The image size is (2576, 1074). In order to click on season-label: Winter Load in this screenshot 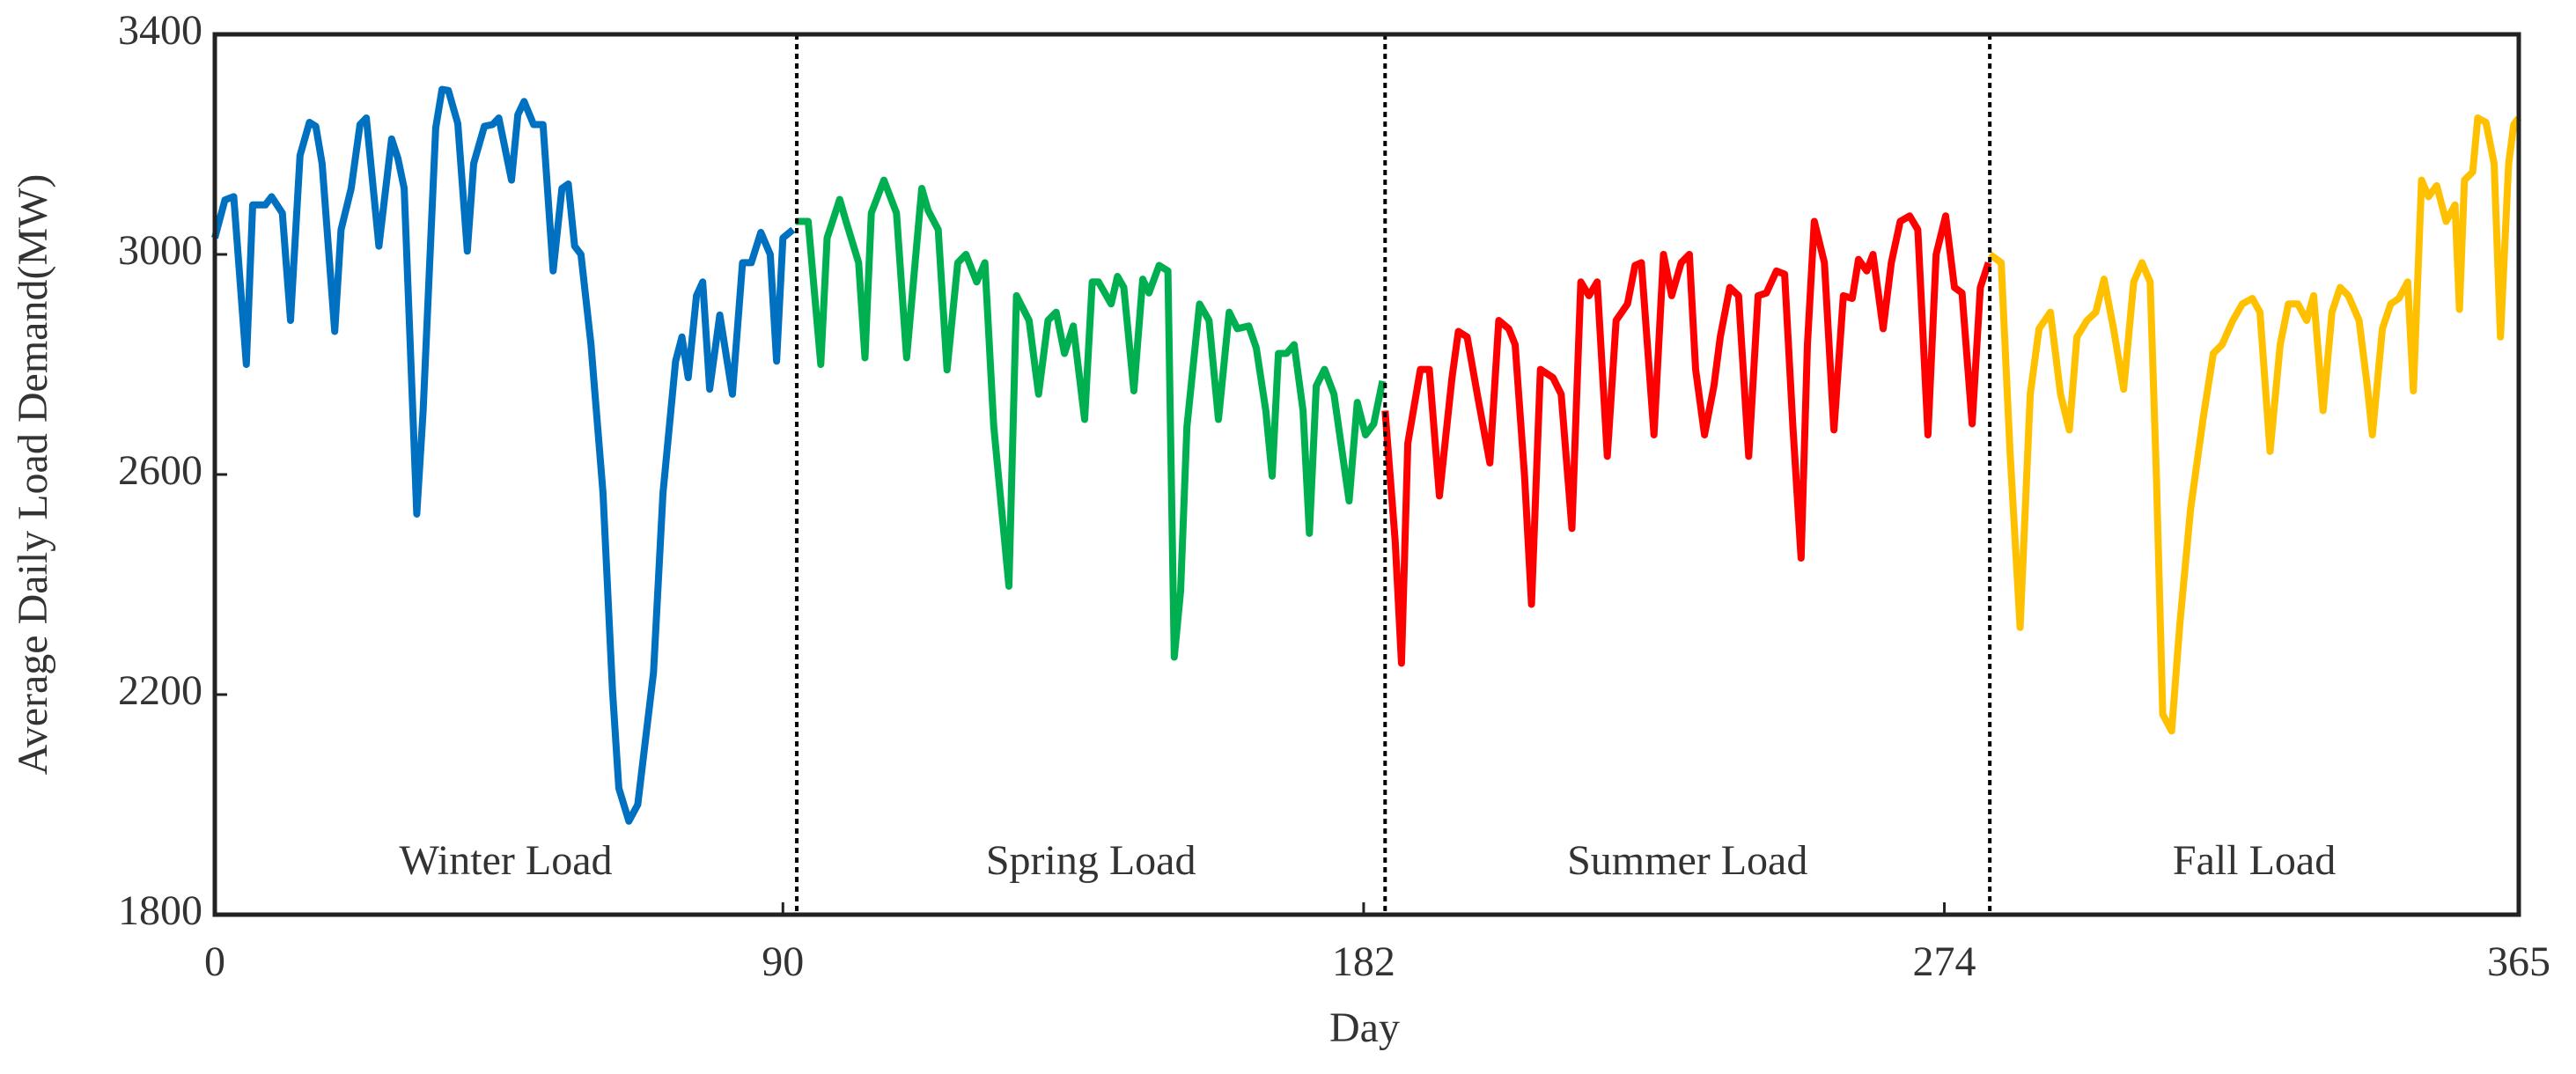, I will do `click(507, 861)`.